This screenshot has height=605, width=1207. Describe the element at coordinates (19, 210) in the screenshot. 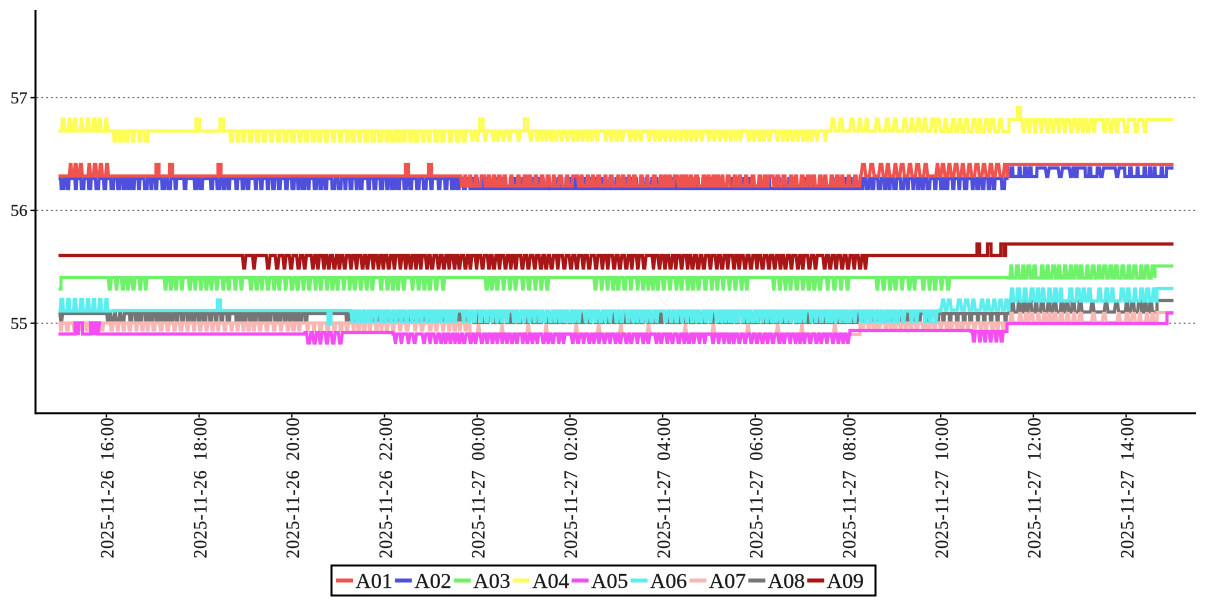

I see `svg-text: 56` at that location.